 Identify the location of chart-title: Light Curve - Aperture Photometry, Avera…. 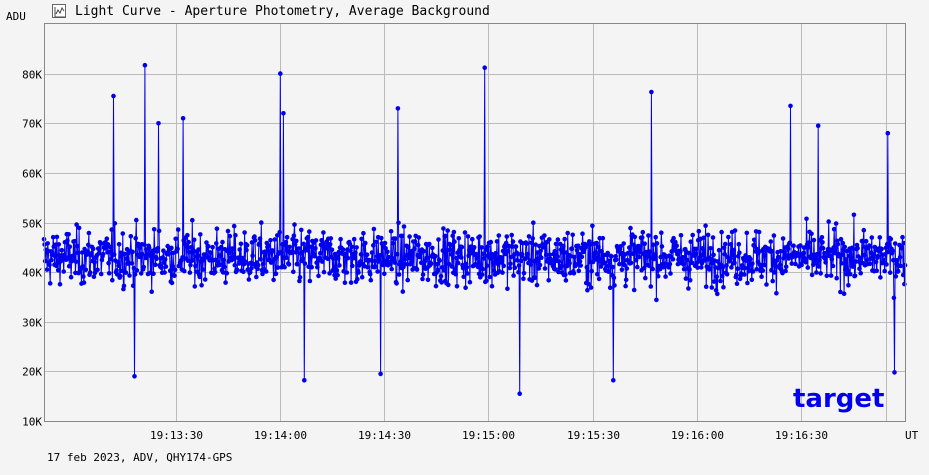
(282, 11).